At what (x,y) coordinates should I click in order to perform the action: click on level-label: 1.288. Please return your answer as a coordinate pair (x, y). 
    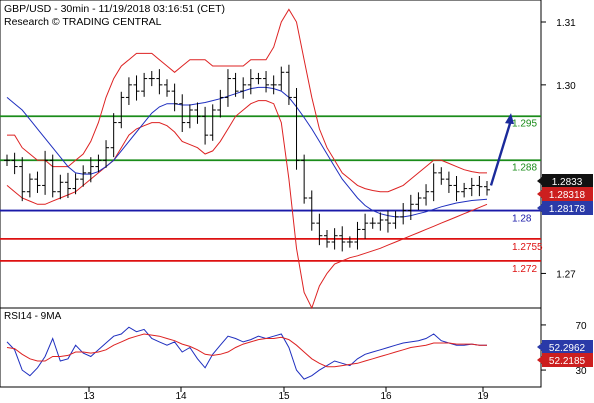
    Looking at the image, I should click on (524, 167).